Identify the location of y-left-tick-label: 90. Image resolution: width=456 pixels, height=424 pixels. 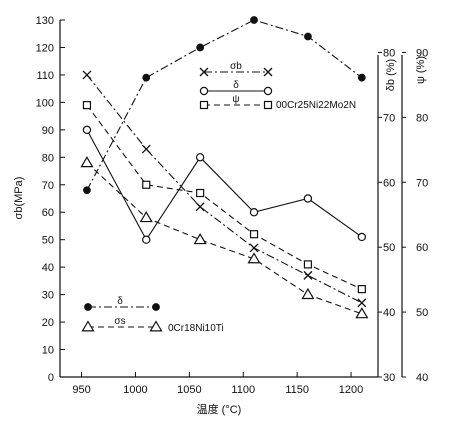
(48, 131).